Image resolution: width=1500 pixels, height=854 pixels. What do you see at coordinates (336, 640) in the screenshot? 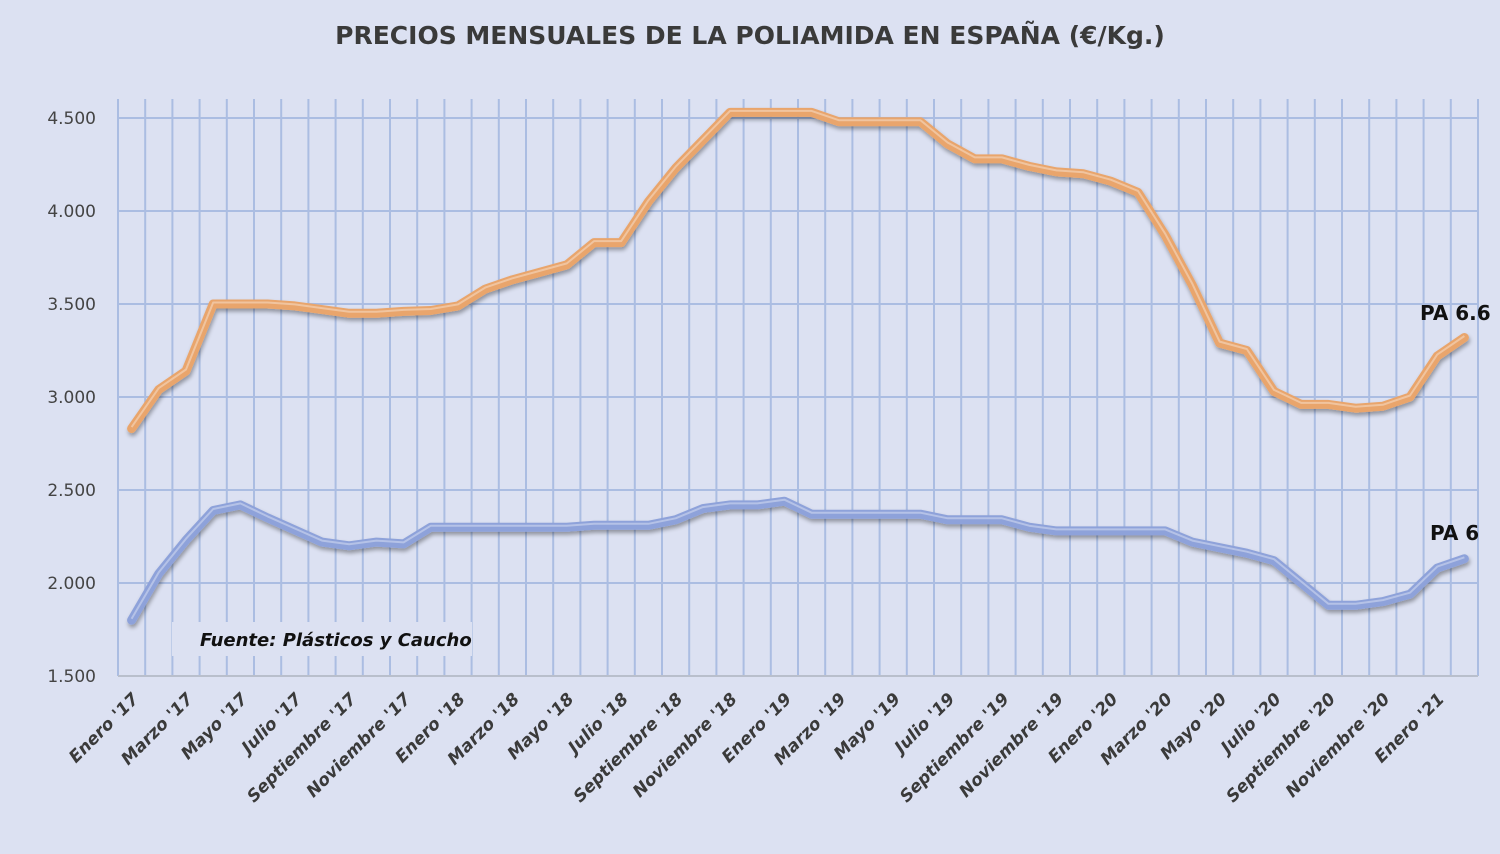
I see `source-note: Fuente: Plásticos y Caucho` at bounding box center [336, 640].